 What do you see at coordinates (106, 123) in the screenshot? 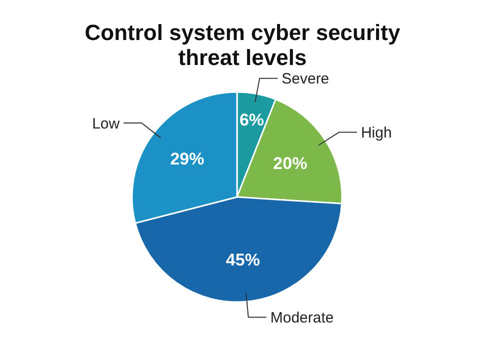
I see `slice-label: Low` at bounding box center [106, 123].